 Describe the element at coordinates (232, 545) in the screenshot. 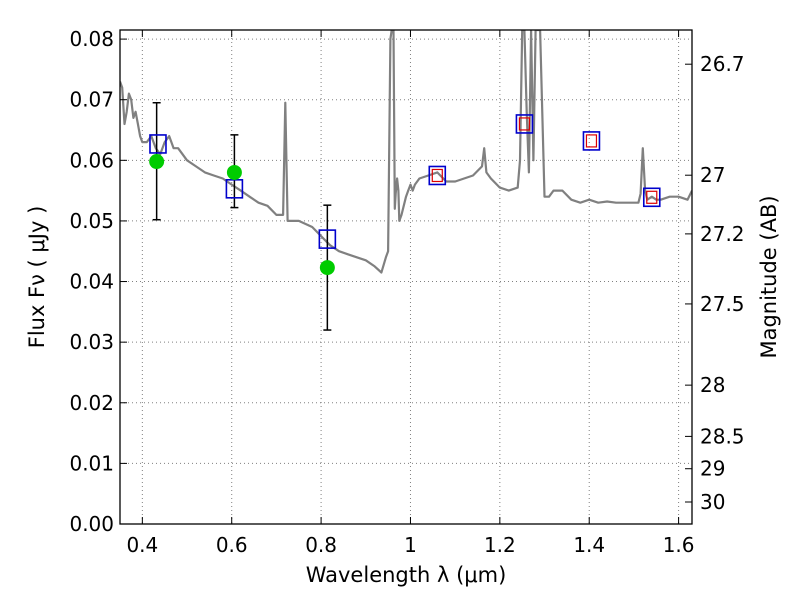

I see `x-tick-label: 0.6` at that location.